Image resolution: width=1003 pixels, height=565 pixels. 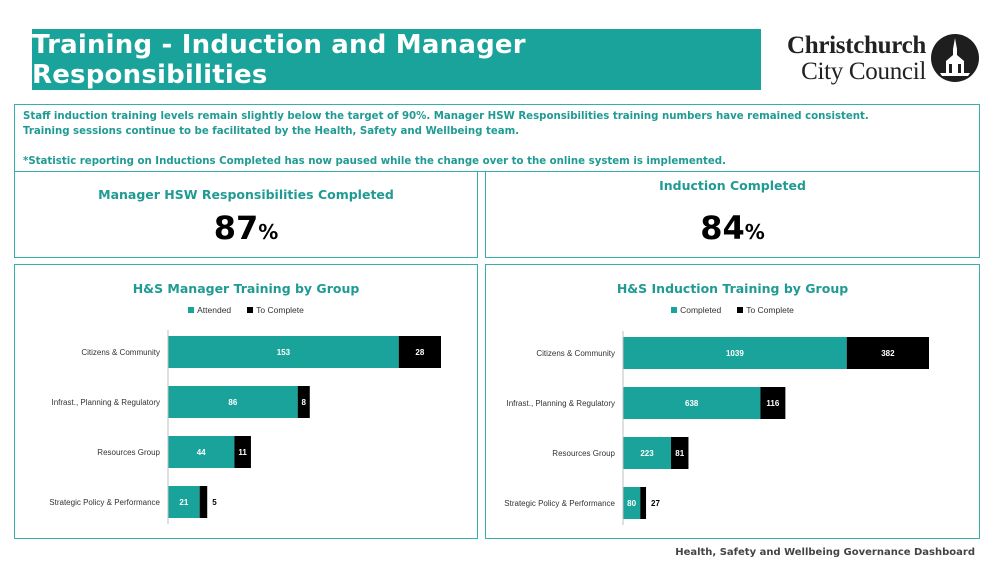 I want to click on kpi-manager-number: 87, so click(x=236, y=228).